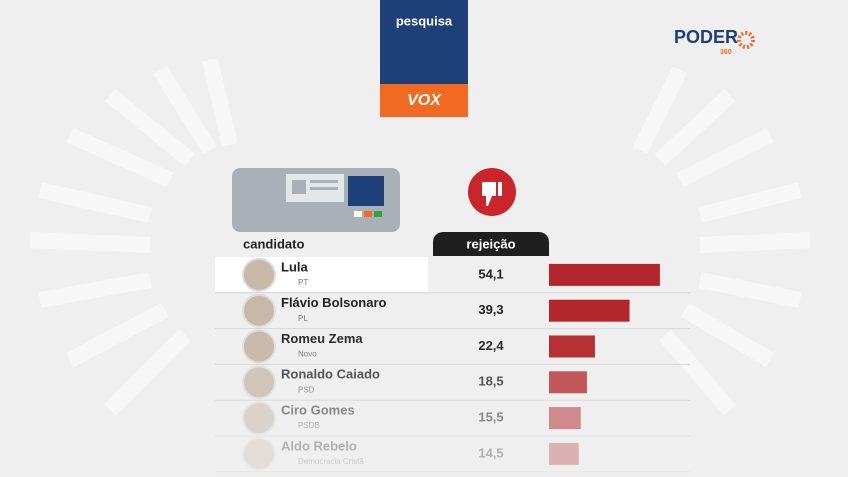 The height and width of the screenshot is (477, 848). What do you see at coordinates (331, 461) in the screenshot?
I see `party: Democracia Cristã` at bounding box center [331, 461].